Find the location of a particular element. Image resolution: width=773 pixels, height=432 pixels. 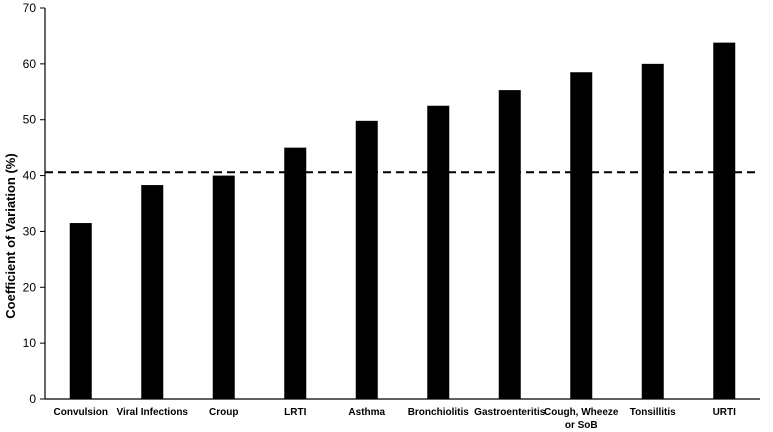

y-axis-title: Coefficient of Variation (%) is located at coordinates (10, 235).